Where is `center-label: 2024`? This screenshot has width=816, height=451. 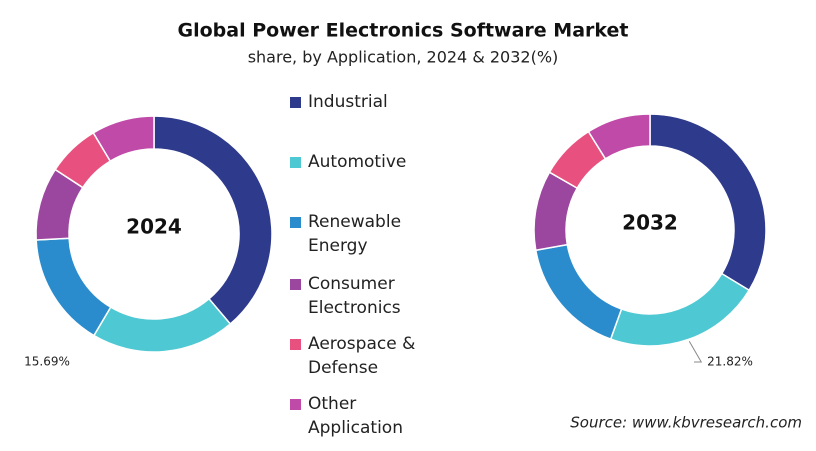
center-label: 2024 is located at coordinates (154, 227).